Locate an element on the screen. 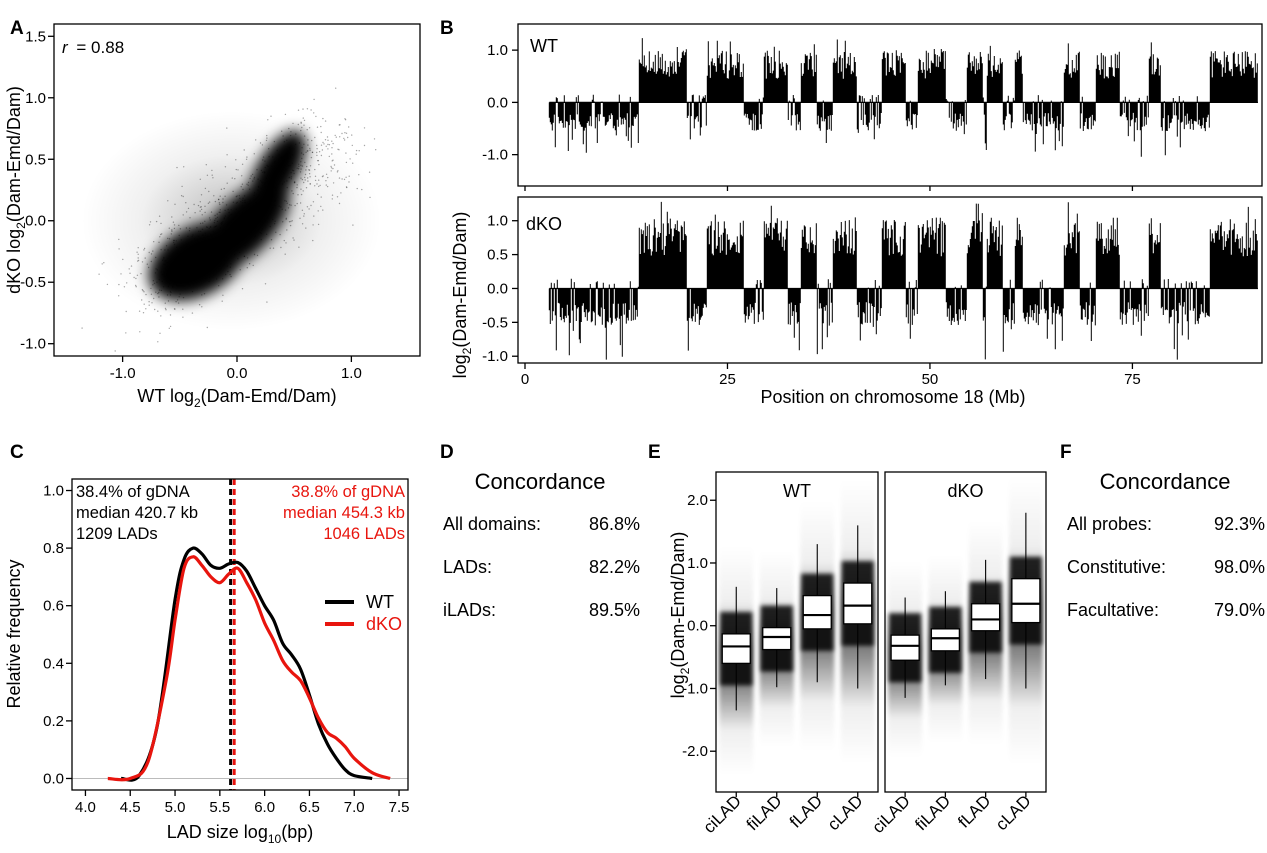  y-axis-label-a: dKO log2(Dam-Emd/Dam) is located at coordinates (16, 190).